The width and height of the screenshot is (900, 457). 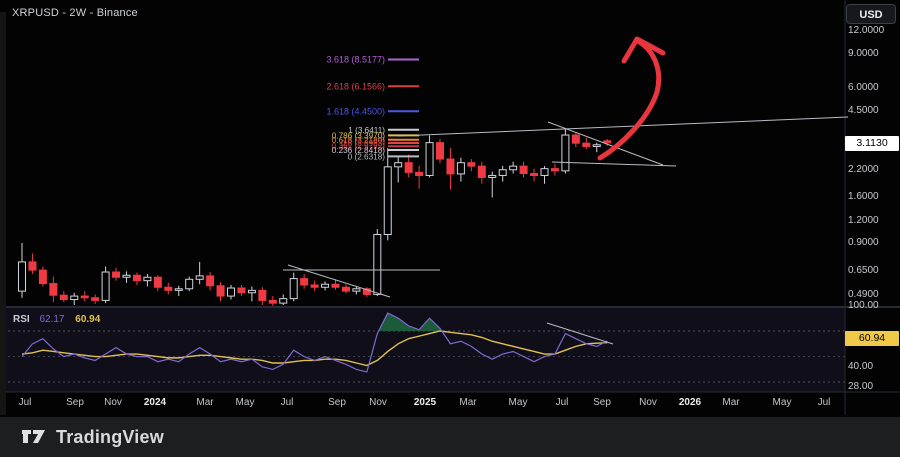 I want to click on brand-name: TradingView, so click(x=110, y=436).